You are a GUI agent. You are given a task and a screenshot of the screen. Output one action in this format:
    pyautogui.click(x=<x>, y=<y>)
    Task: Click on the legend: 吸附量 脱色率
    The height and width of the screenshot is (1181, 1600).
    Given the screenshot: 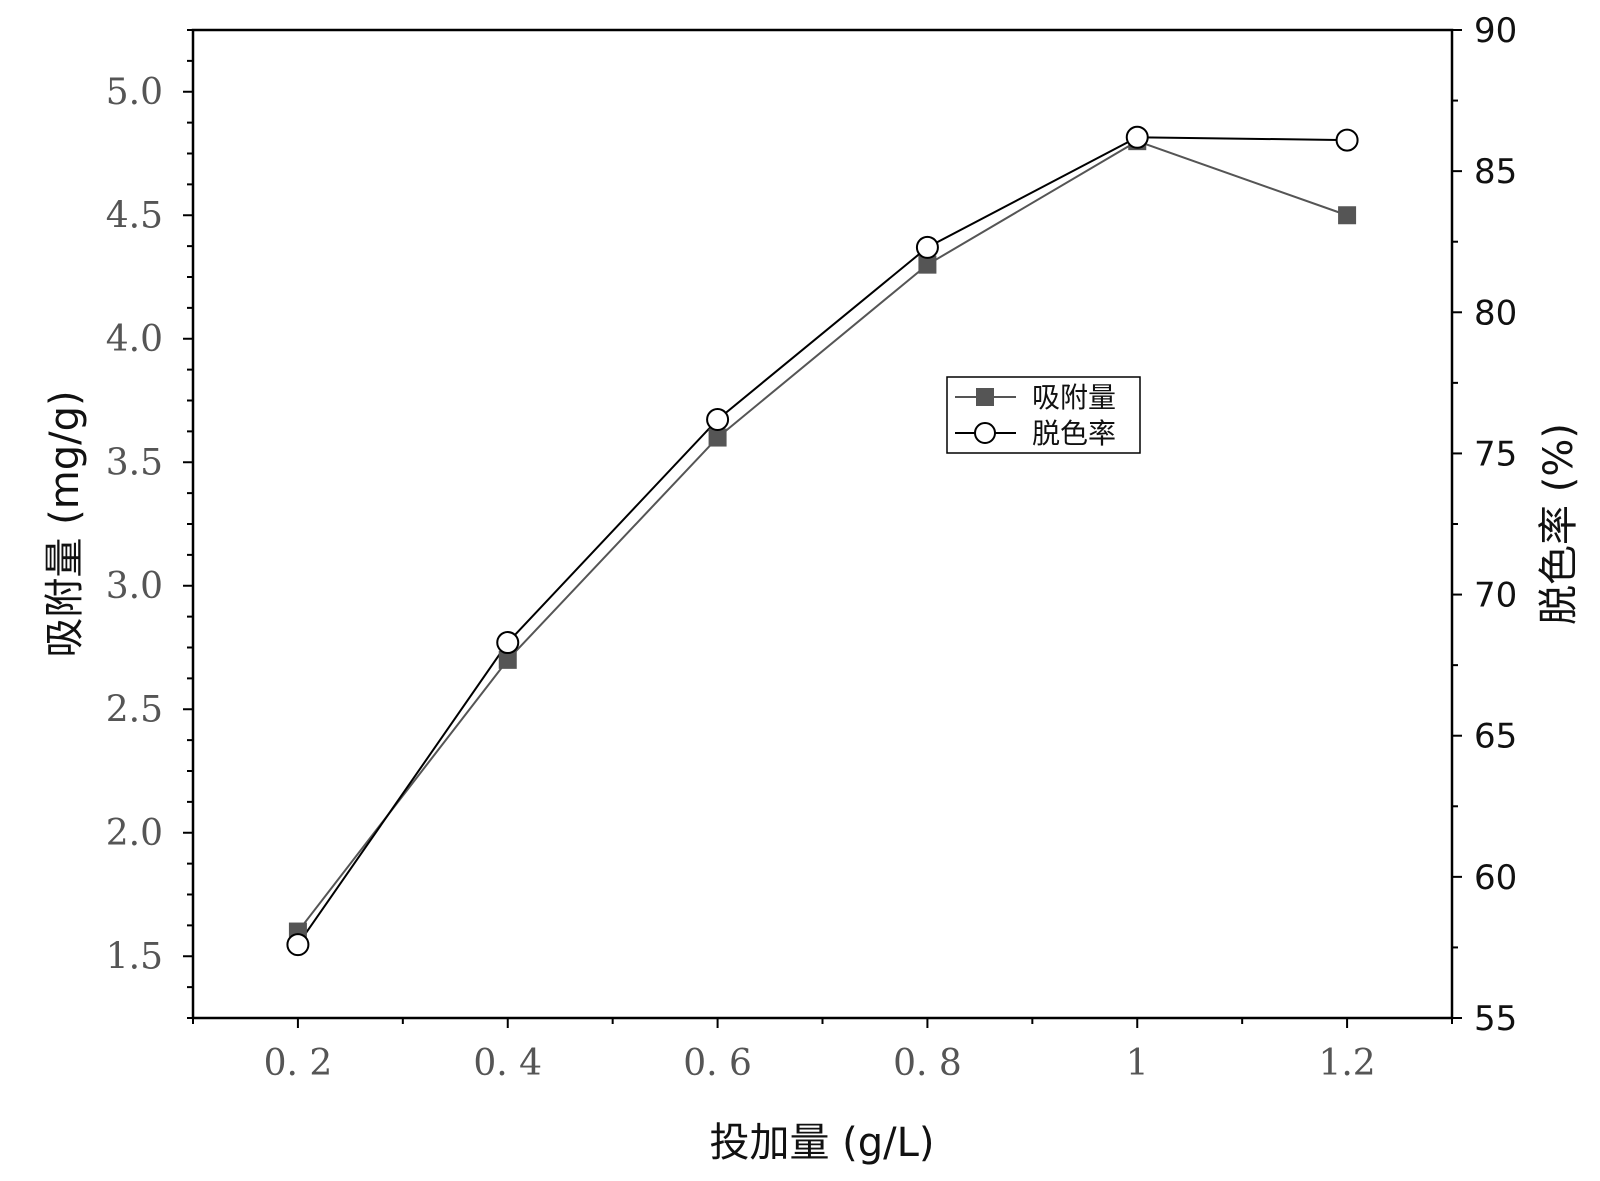 What is the action you would take?
    pyautogui.click(x=1043, y=415)
    